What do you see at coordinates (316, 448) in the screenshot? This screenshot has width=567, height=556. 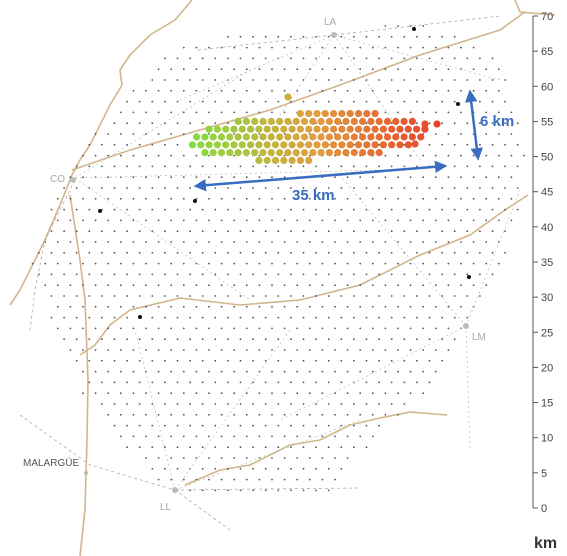 I see `border-south` at bounding box center [316, 448].